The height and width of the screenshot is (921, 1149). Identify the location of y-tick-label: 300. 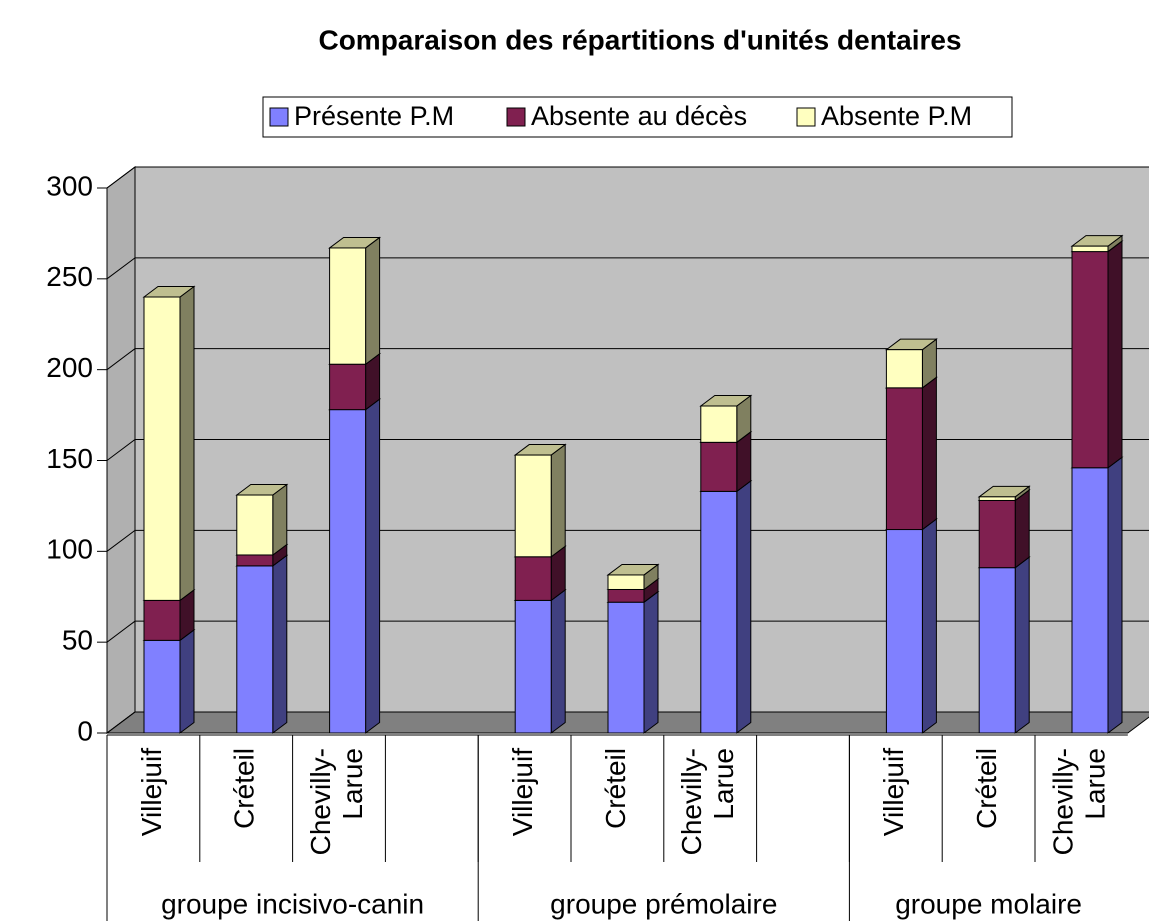
(69, 185).